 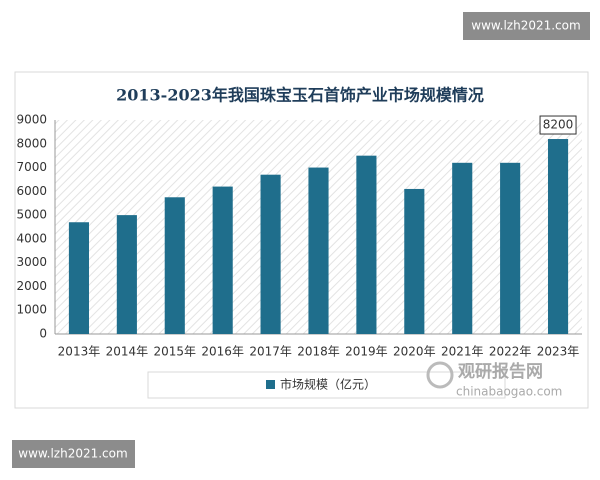 What do you see at coordinates (318, 352) in the screenshot?
I see `x-tick-label: 2018年` at bounding box center [318, 352].